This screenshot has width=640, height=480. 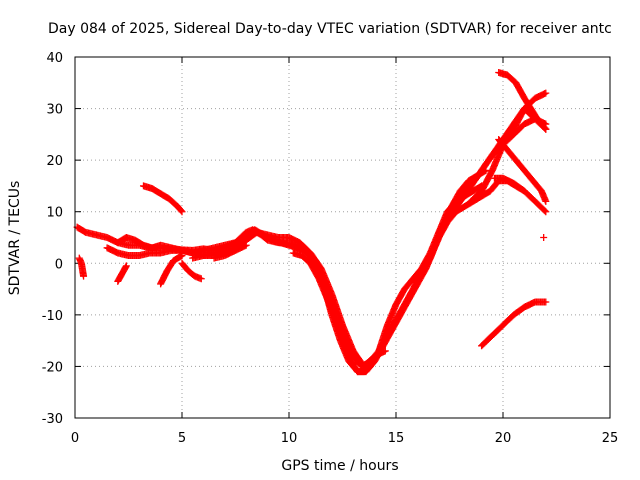 I want to click on series-arc-isolated, so click(x=544, y=237).